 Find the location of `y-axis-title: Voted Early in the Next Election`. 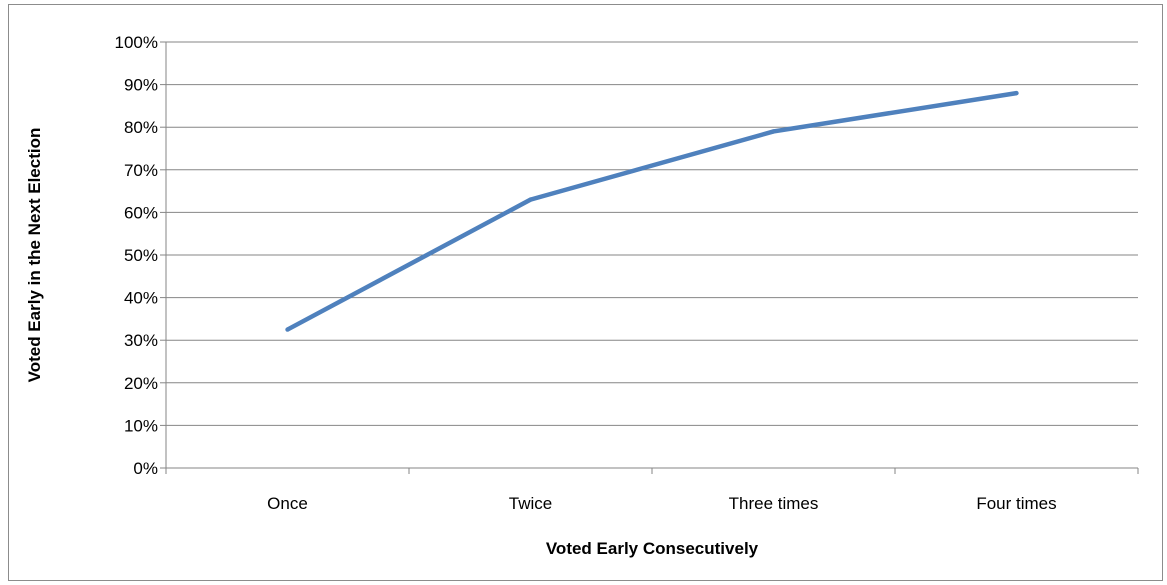

y-axis-title: Voted Early in the Next Election is located at coordinates (34, 255).